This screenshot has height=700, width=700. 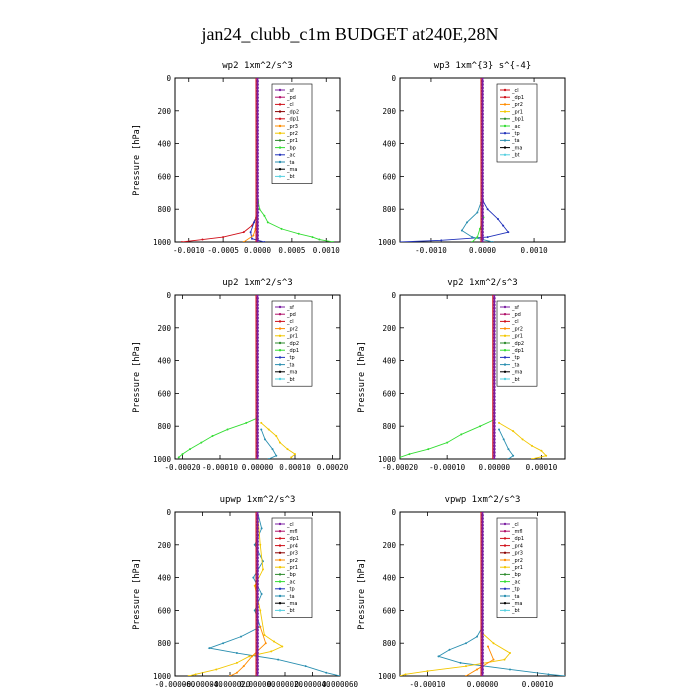 What do you see at coordinates (517, 567) in the screenshot?
I see `legend-box` at bounding box center [517, 567].